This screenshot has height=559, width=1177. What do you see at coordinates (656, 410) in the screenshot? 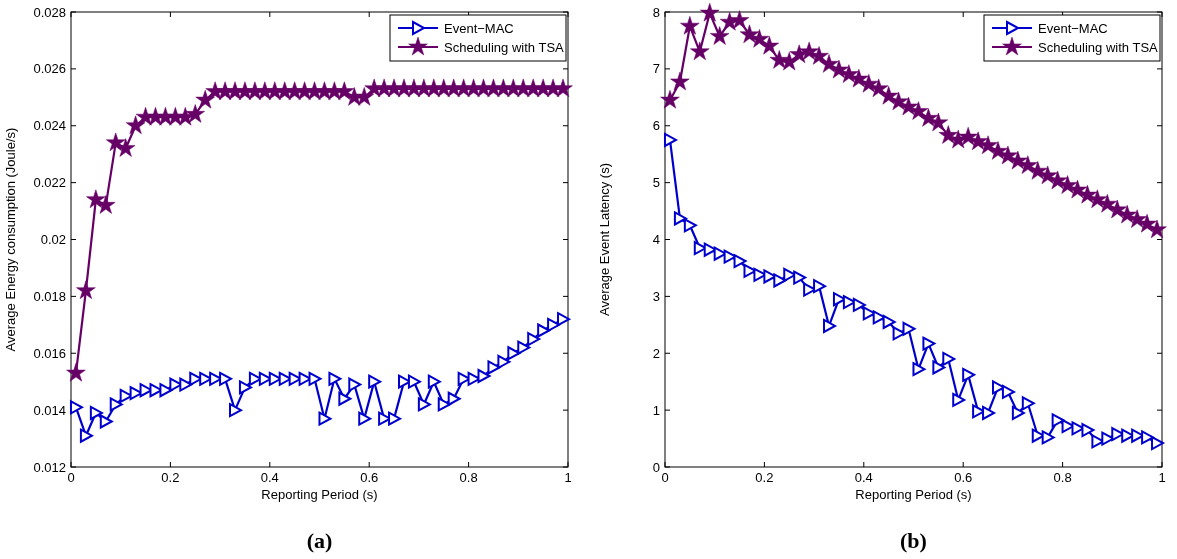
I see `y-tick-label: 1` at bounding box center [656, 410].